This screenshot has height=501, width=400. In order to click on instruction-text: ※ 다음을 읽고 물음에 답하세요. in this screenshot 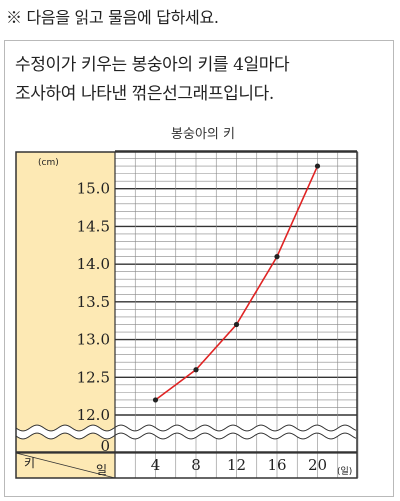, I will do `click(112, 17)`.